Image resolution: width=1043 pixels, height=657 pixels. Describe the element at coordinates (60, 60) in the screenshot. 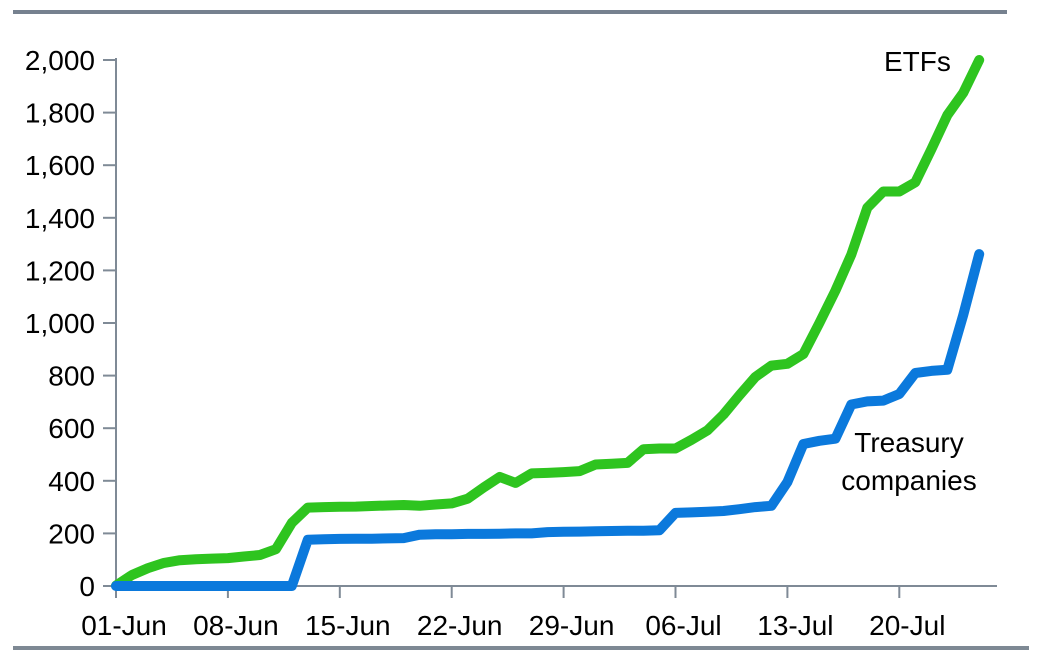

I see `y-axis-tick-label: 2,000` at that location.